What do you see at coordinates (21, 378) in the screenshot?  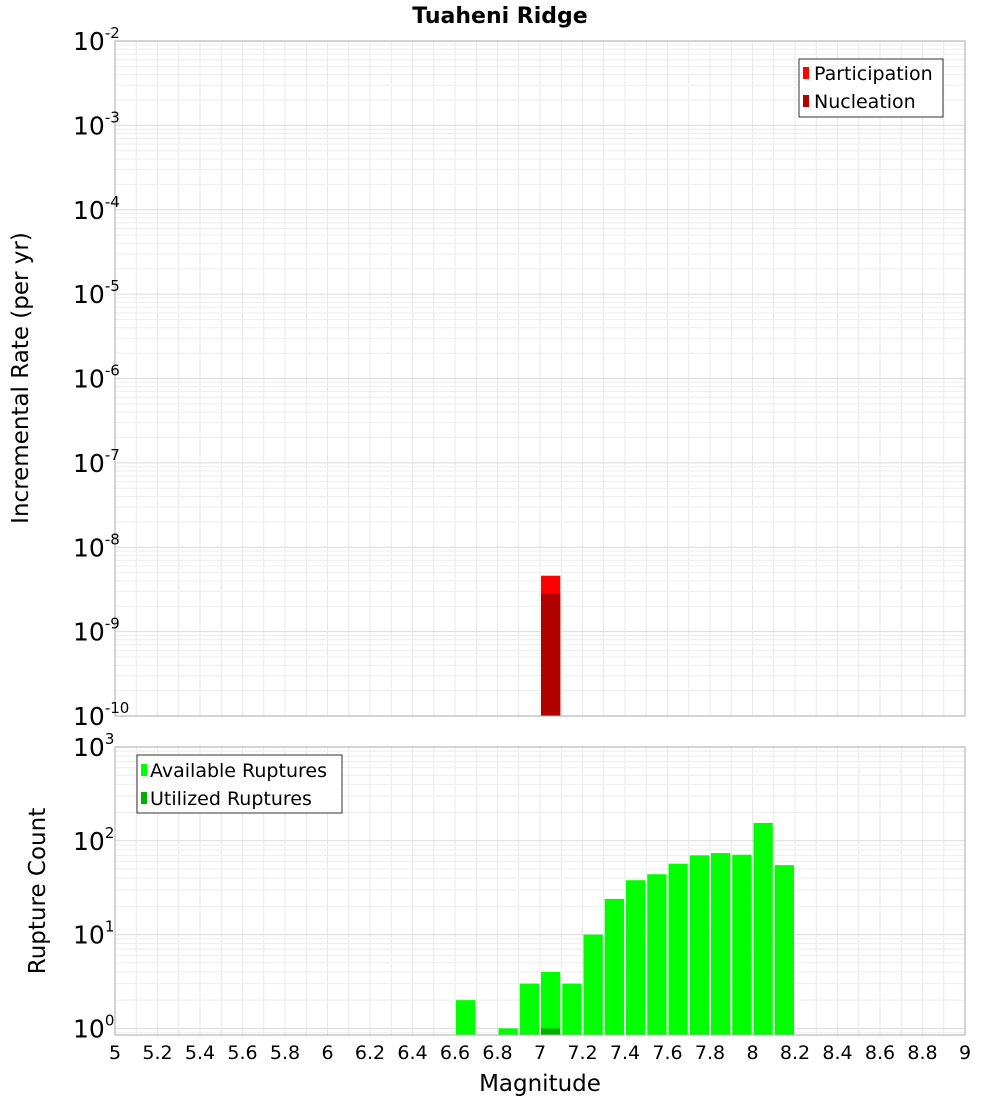 I see `top-y-axis-label: Incremental Rate (per yr)` at bounding box center [21, 378].